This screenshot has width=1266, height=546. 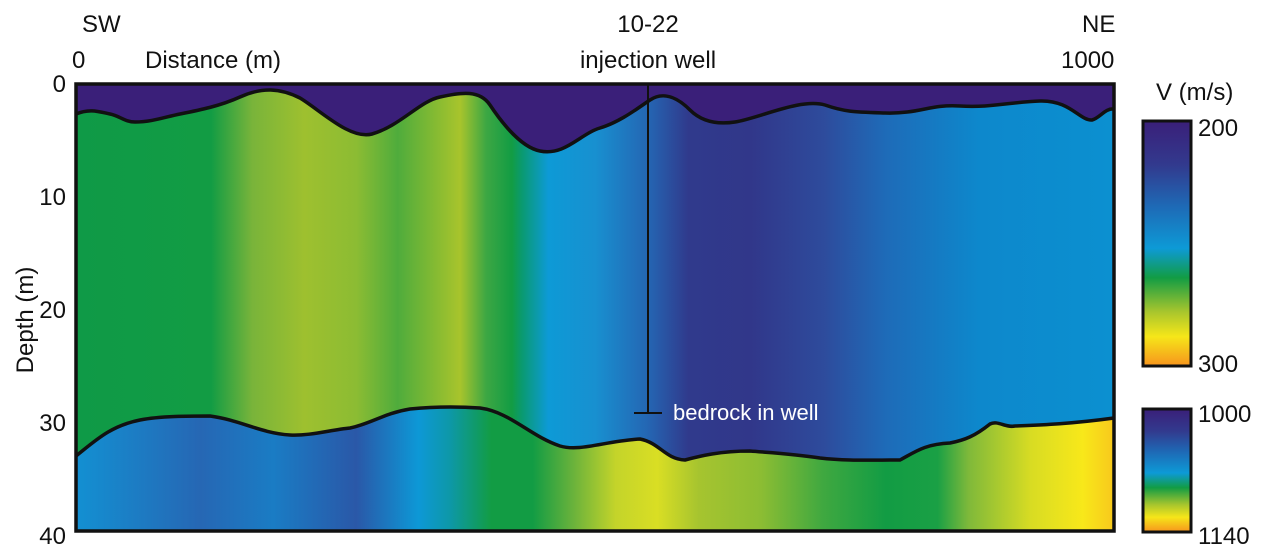 I want to click on top-boundary-line, so click(x=595, y=121).